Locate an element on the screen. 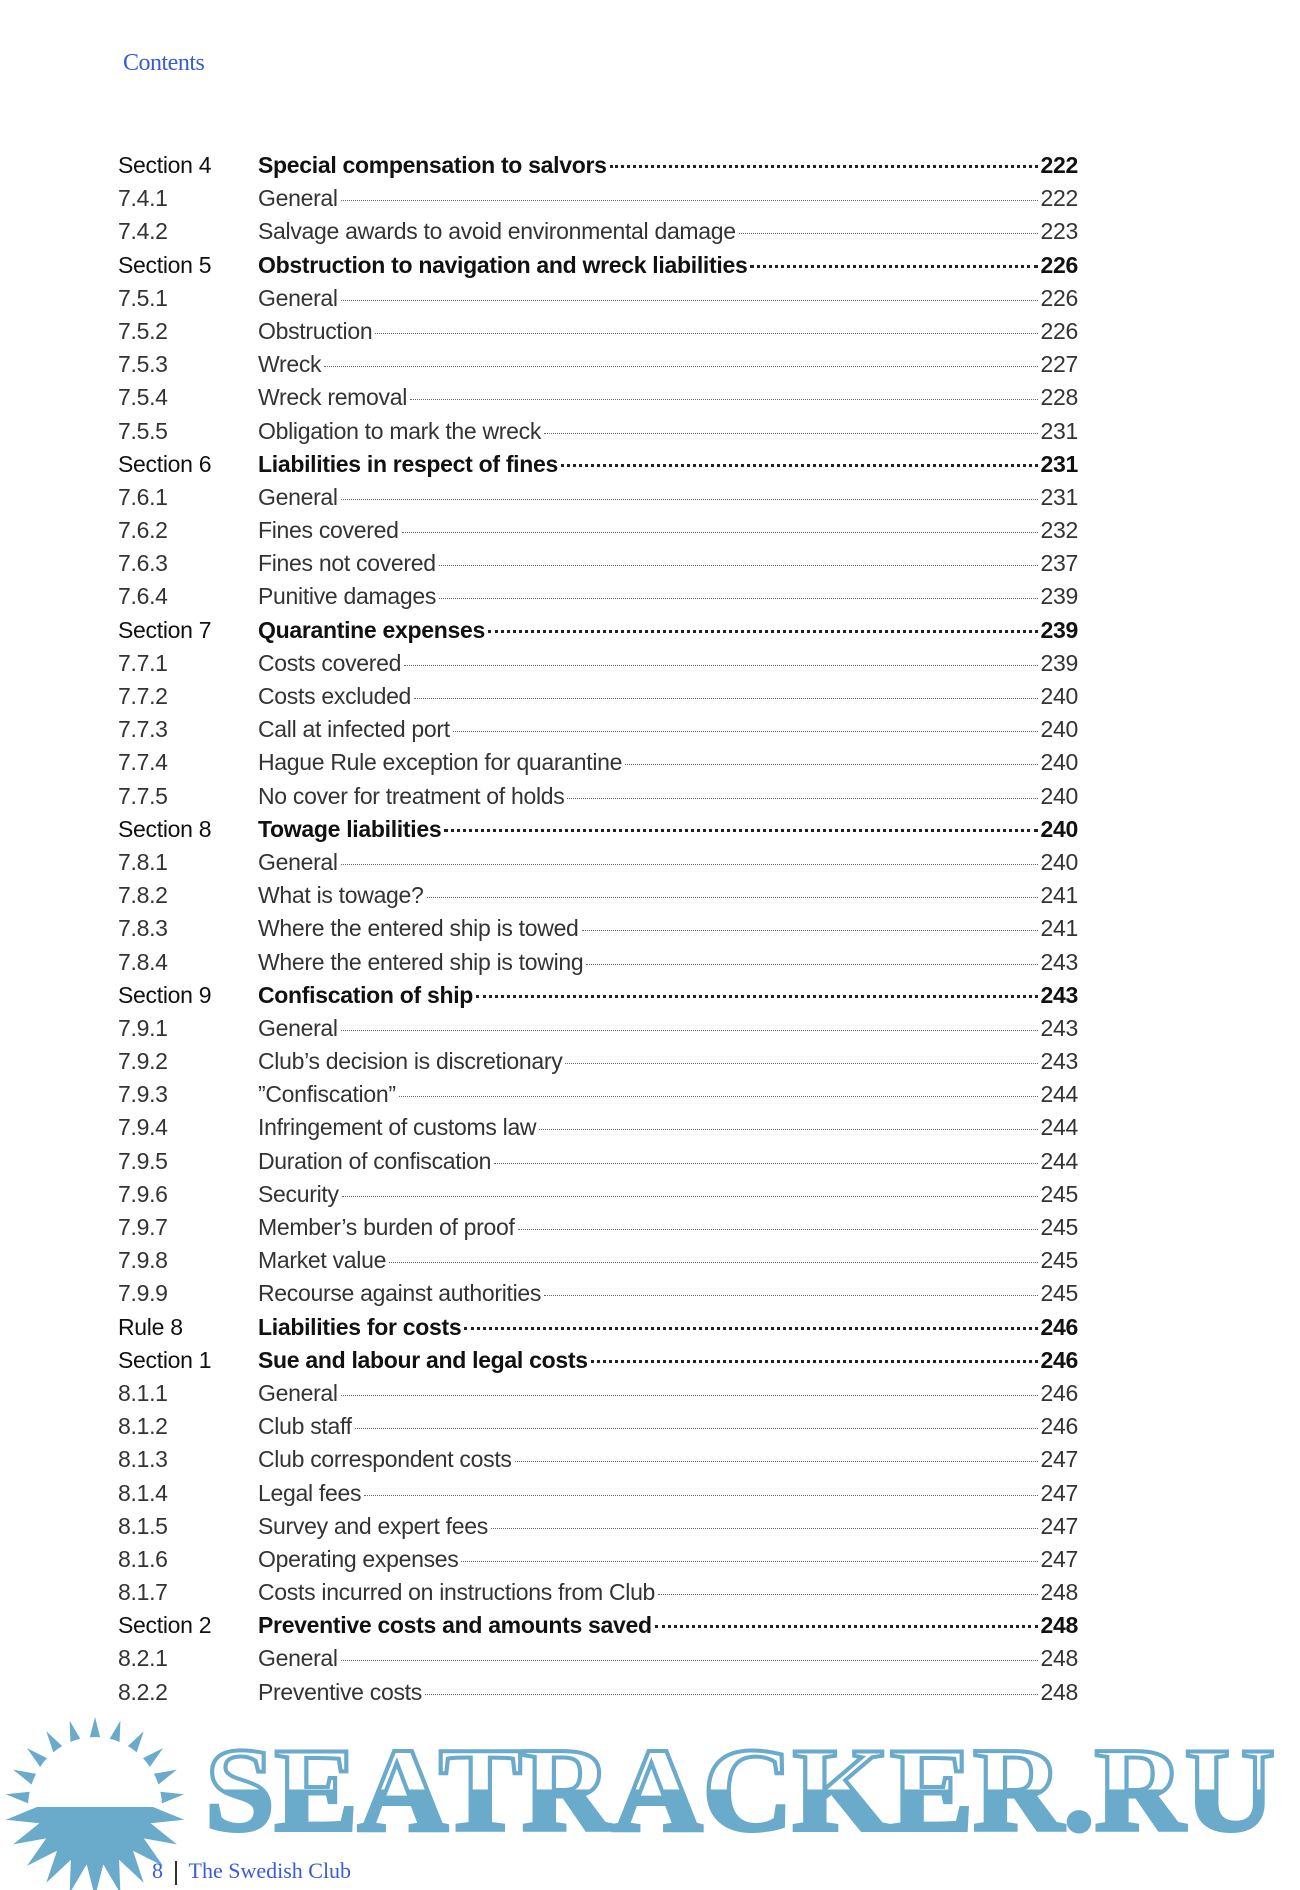 The width and height of the screenshot is (1300, 1890). toc-entry-row: 7.5.5 Obligation to mark the wreck 231 is located at coordinates (598, 434).